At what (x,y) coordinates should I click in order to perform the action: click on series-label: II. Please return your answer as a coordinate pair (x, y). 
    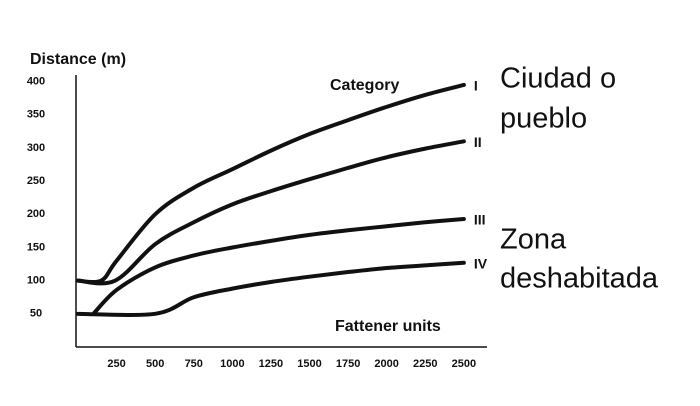
    Looking at the image, I should click on (478, 142).